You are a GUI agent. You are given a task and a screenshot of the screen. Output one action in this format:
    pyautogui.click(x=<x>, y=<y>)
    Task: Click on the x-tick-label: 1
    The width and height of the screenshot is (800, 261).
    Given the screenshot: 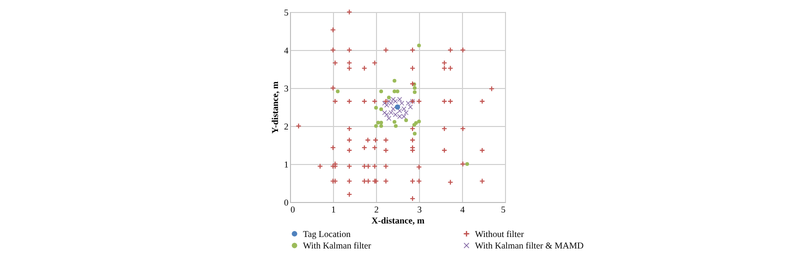 What is the action you would take?
    pyautogui.click(x=333, y=209)
    